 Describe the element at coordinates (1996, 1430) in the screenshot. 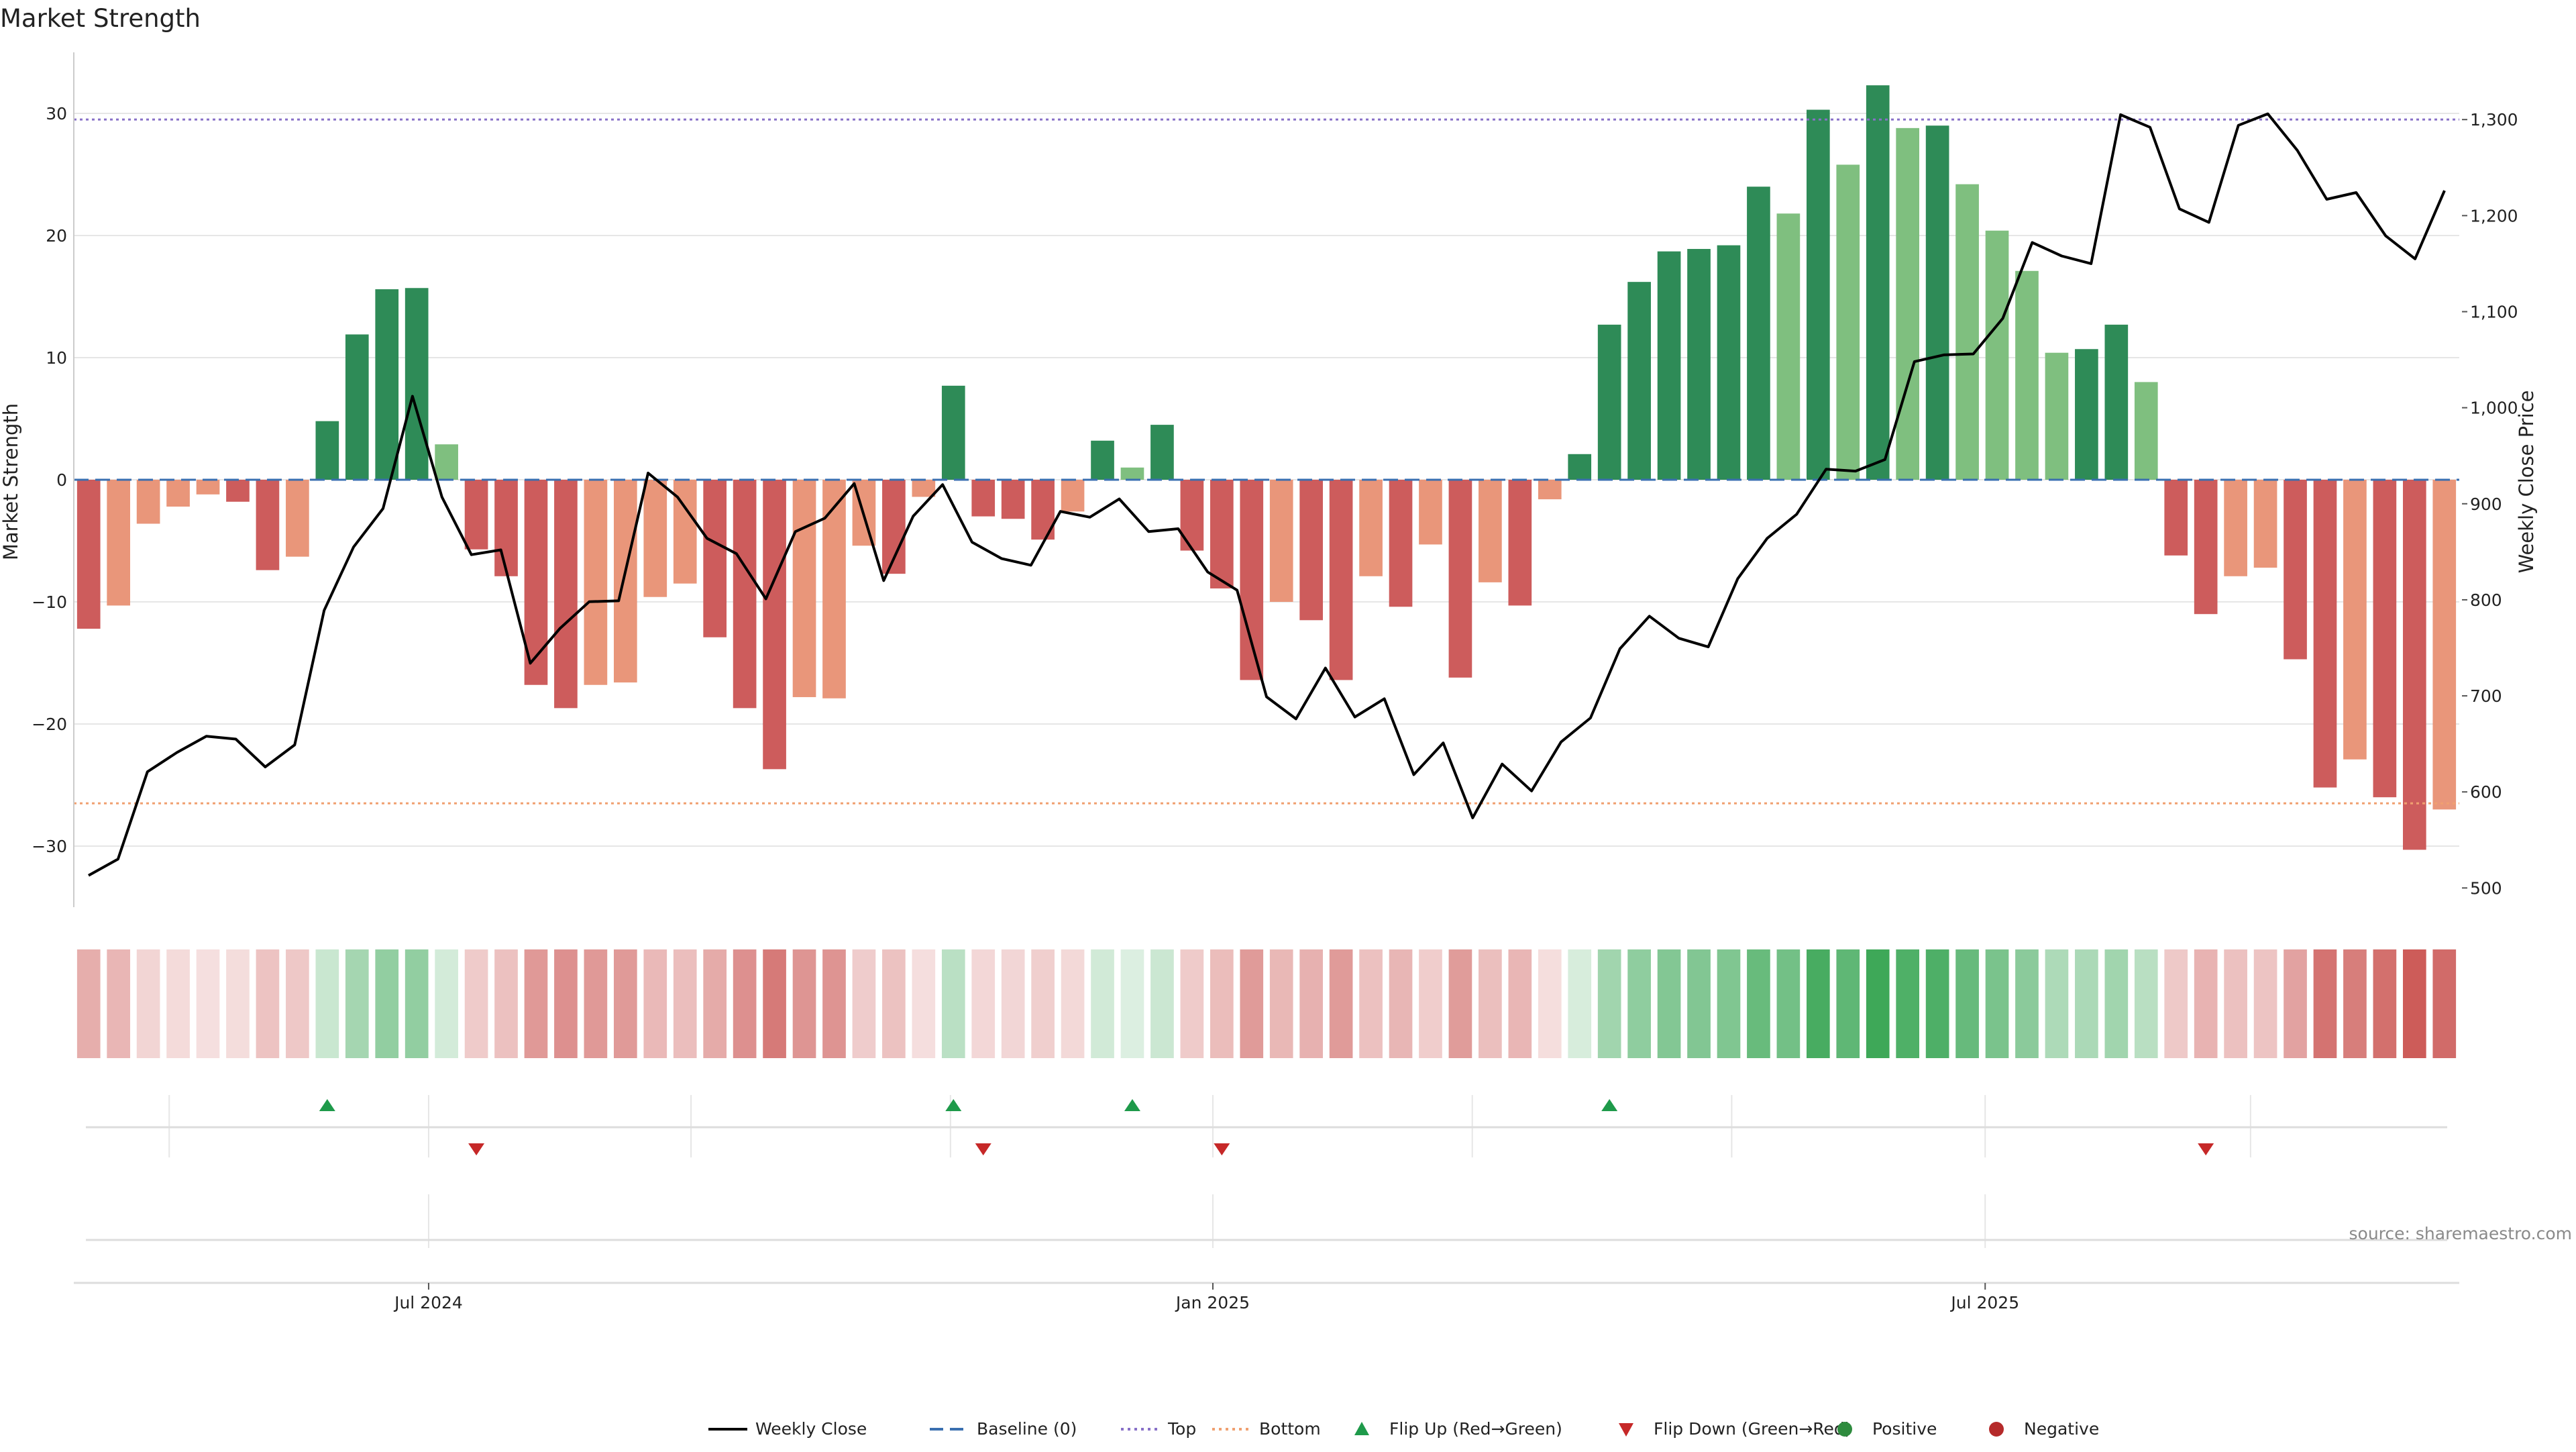

I see `legend-swatch` at that location.